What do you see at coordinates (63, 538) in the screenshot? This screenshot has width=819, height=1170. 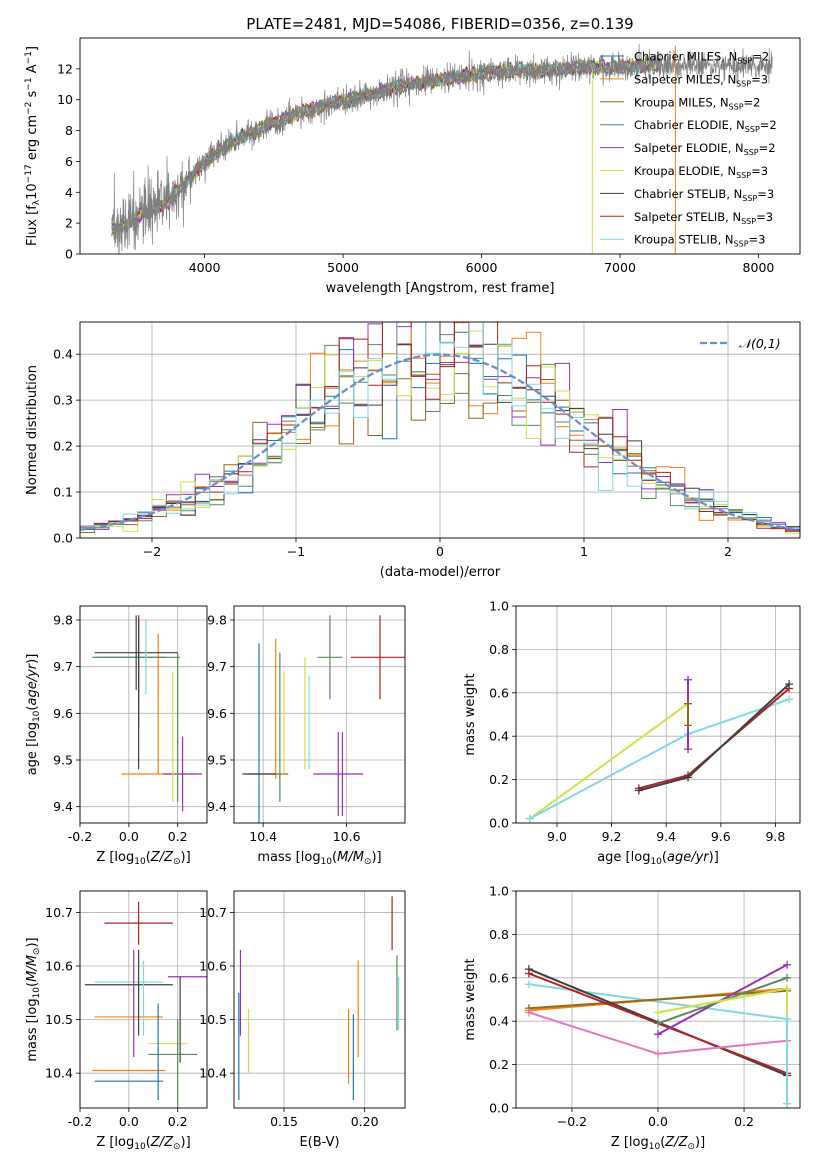 I see `y-tick-label: 0.0` at bounding box center [63, 538].